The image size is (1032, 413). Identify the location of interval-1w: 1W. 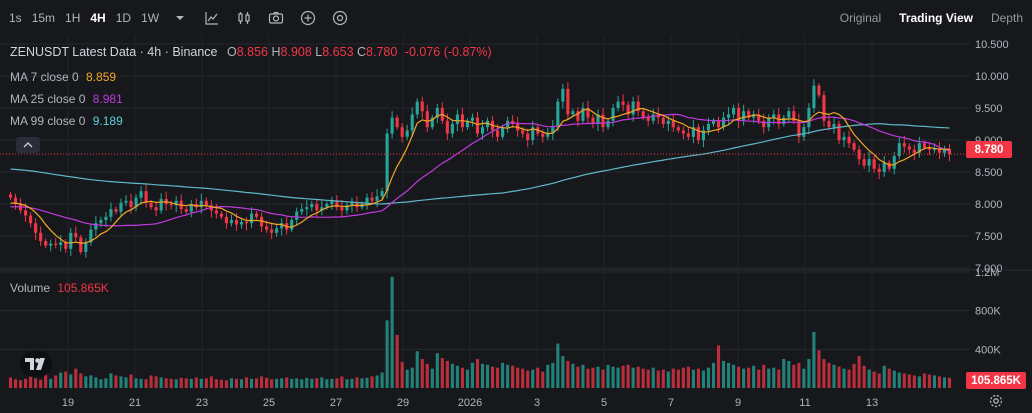
(150, 18).